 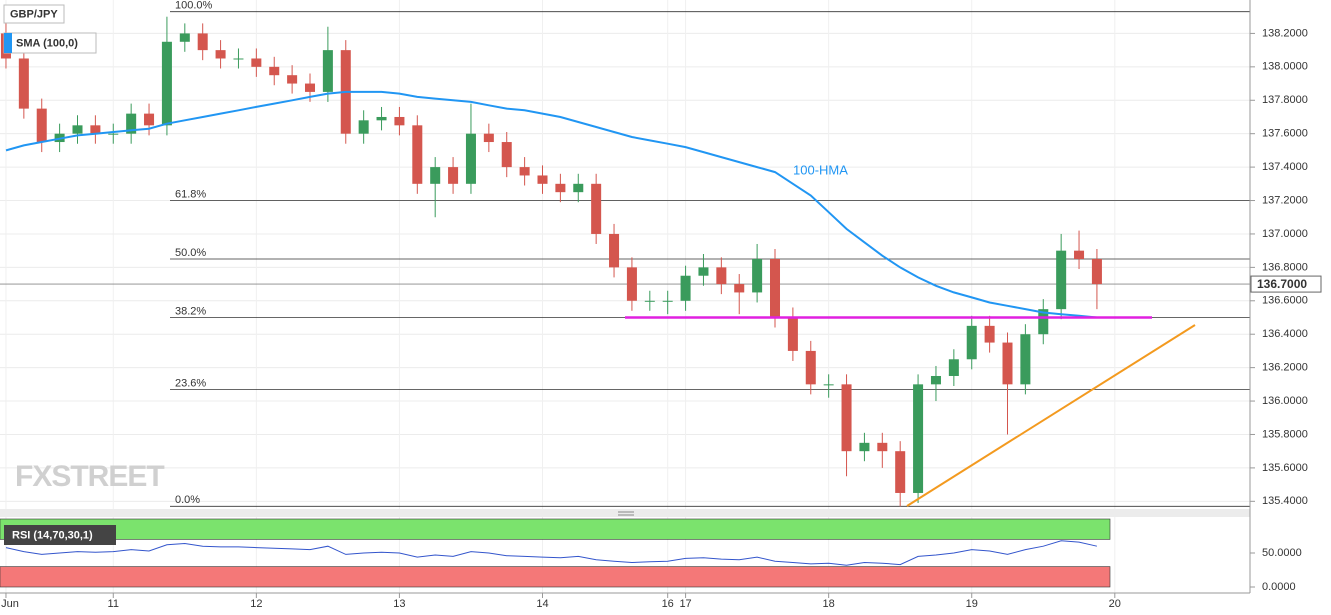 I want to click on x-tick-label: 13, so click(x=399, y=604).